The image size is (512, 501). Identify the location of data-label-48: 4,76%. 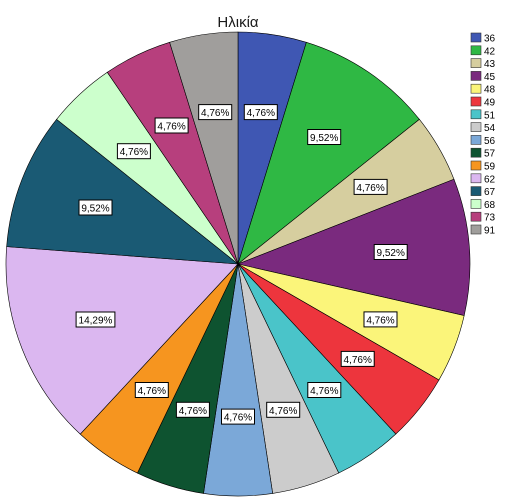
(380, 319).